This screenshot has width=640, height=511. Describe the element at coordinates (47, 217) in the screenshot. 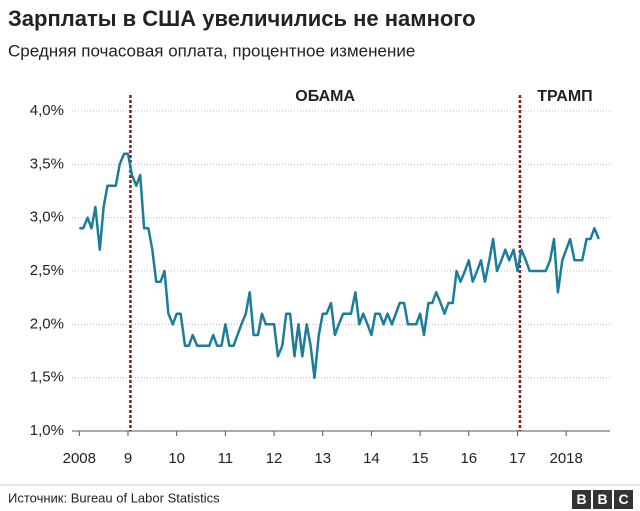

I see `y-tick-label: 3,0%` at that location.